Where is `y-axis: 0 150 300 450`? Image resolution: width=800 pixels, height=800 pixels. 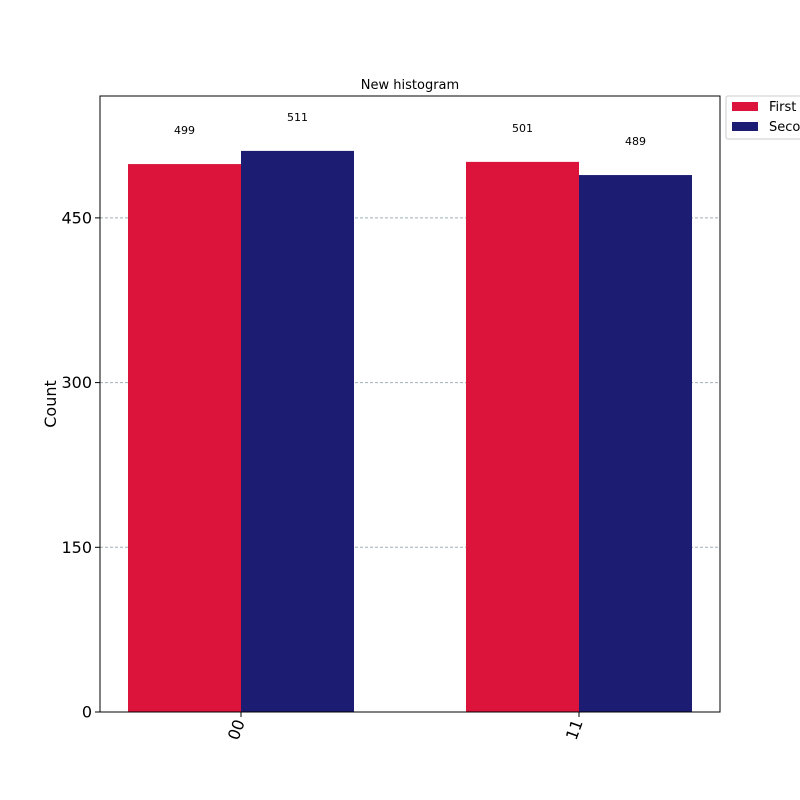 y-axis: 0 150 300 450 is located at coordinates (80, 465).